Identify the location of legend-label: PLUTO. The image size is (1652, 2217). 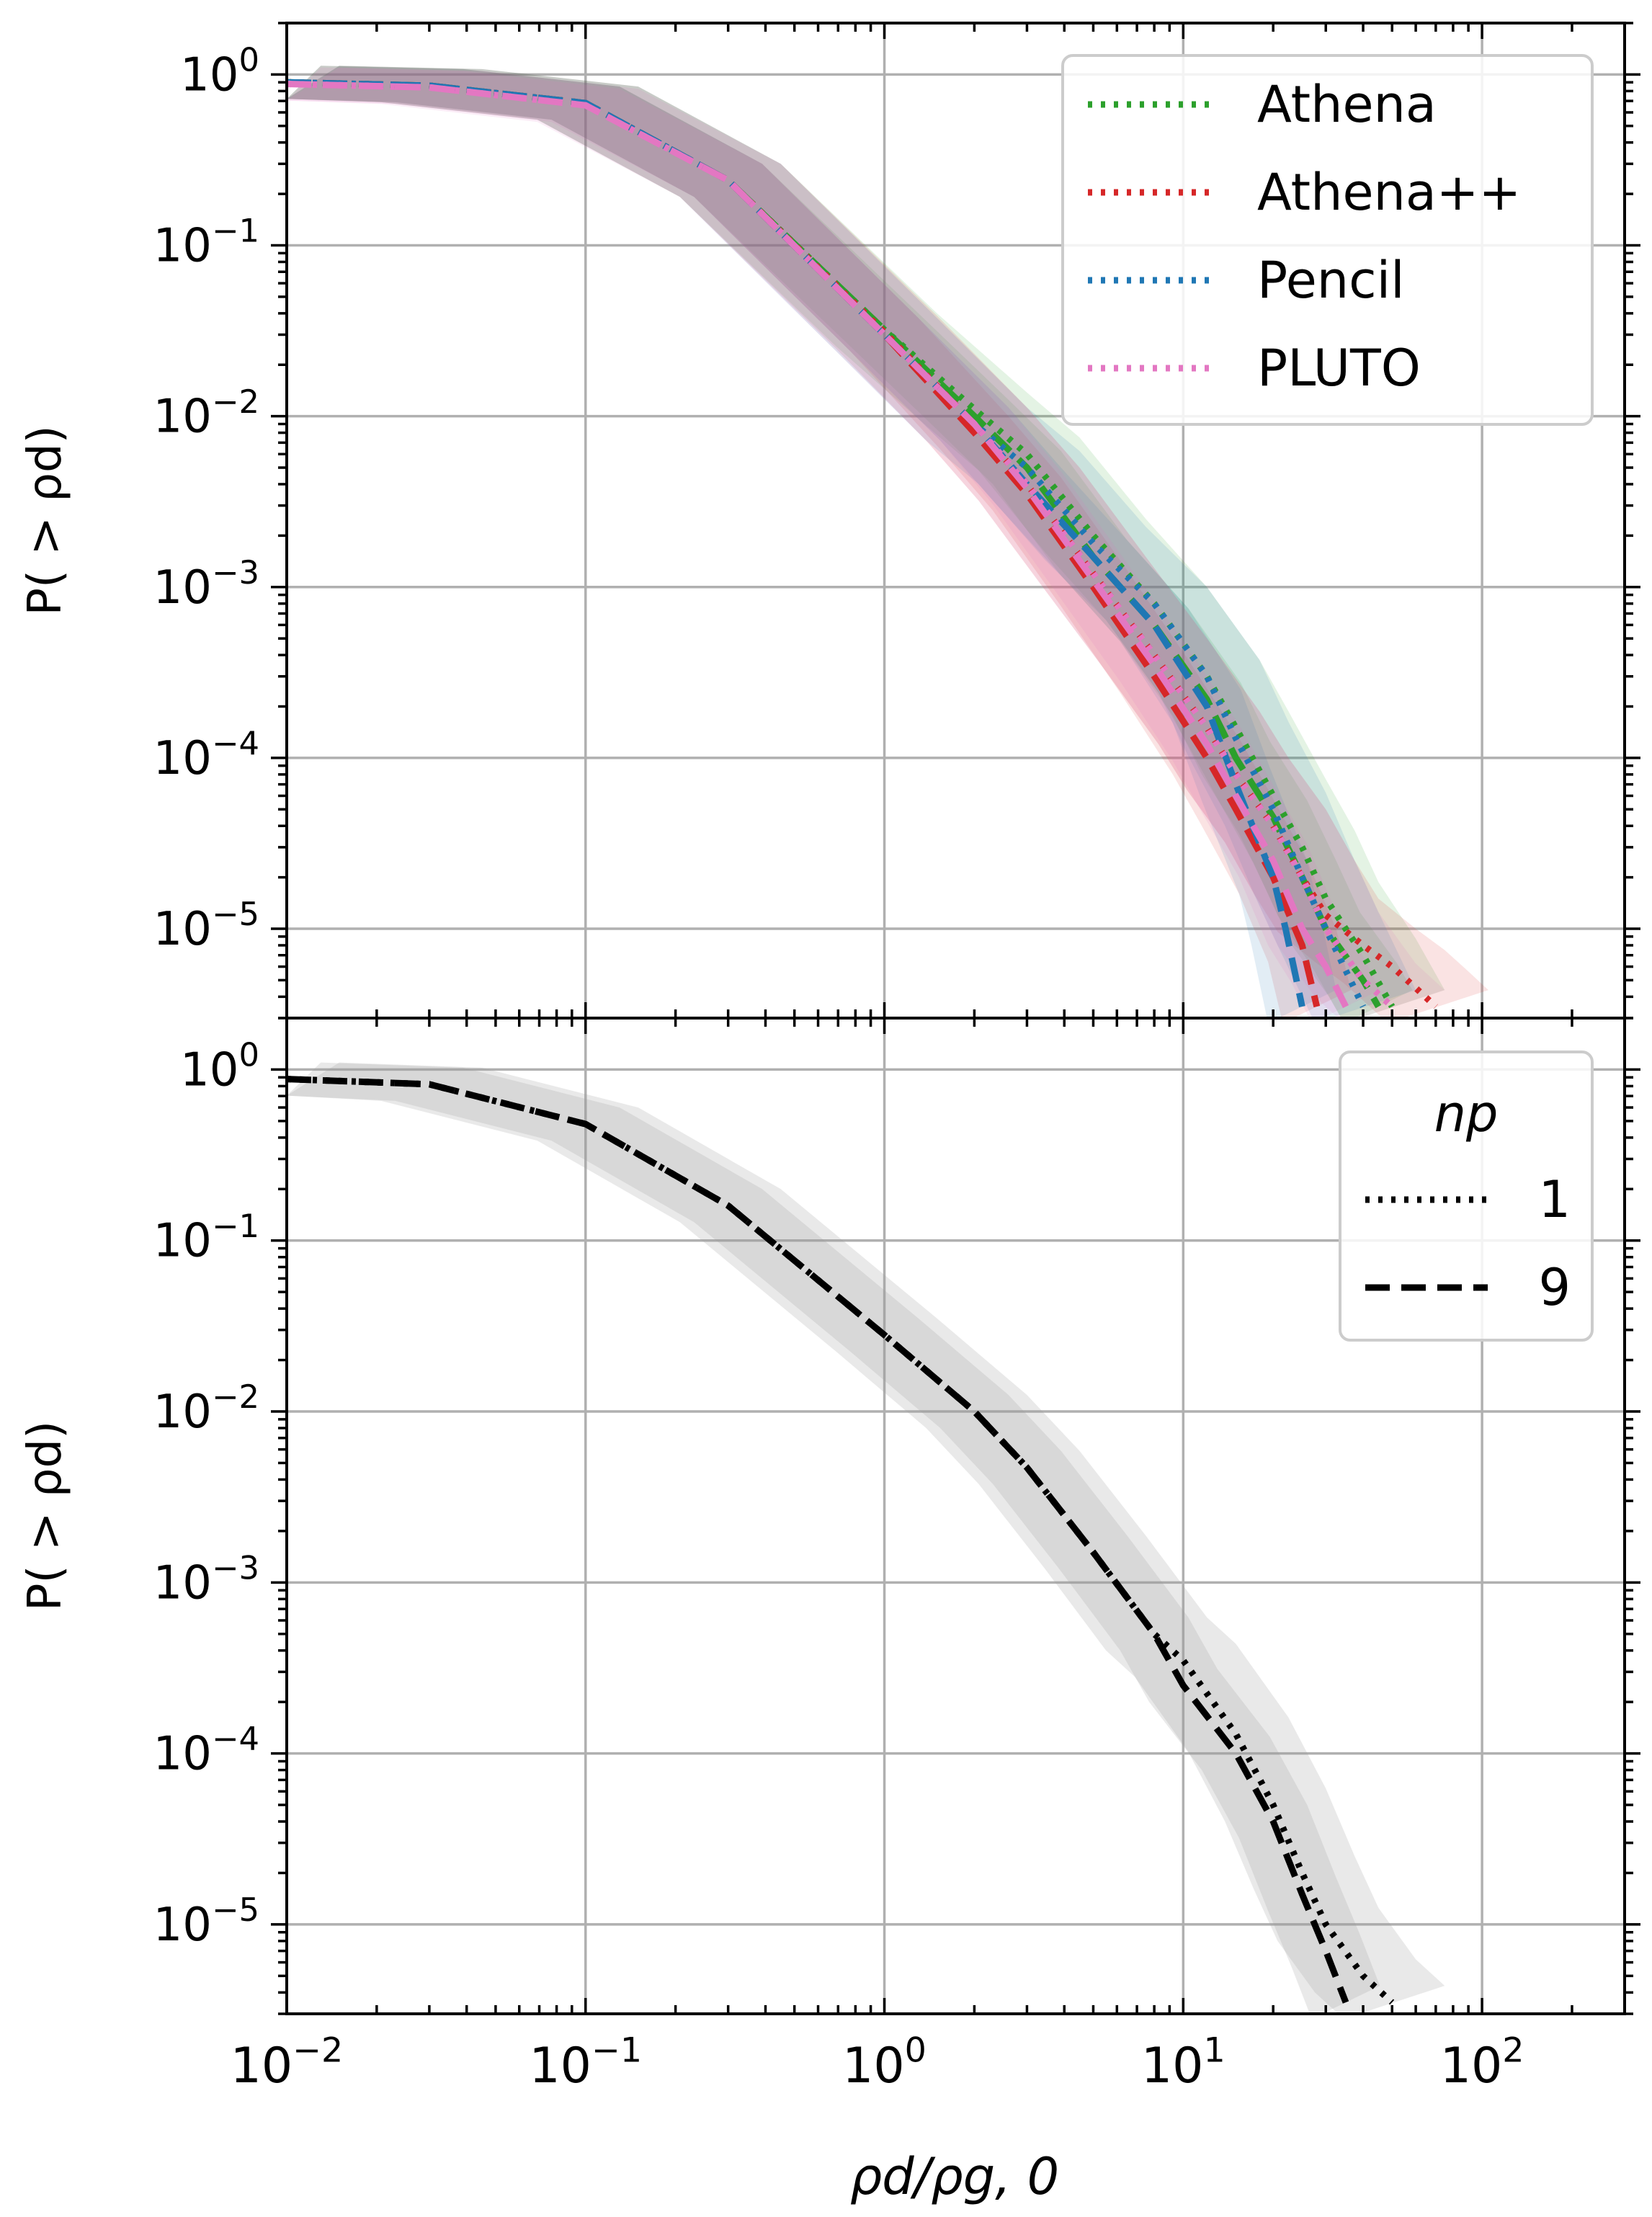
(1339, 368).